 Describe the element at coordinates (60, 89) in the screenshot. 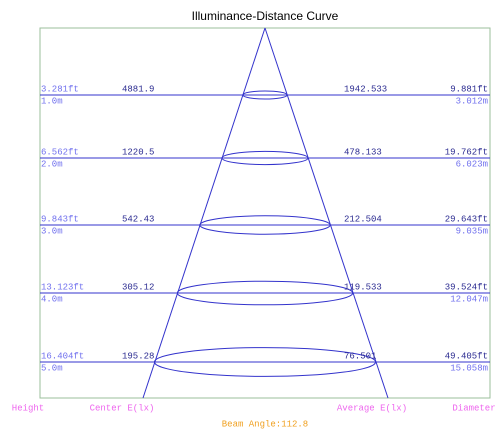

I see `height-ft: 3.281ft` at that location.